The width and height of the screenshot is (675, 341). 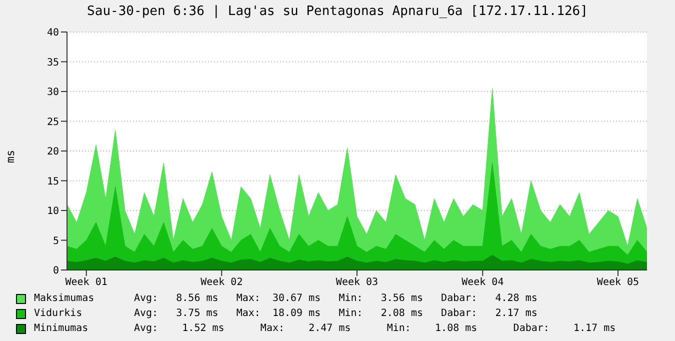 What do you see at coordinates (52, 92) in the screenshot?
I see `y-tick-label: 30` at bounding box center [52, 92].